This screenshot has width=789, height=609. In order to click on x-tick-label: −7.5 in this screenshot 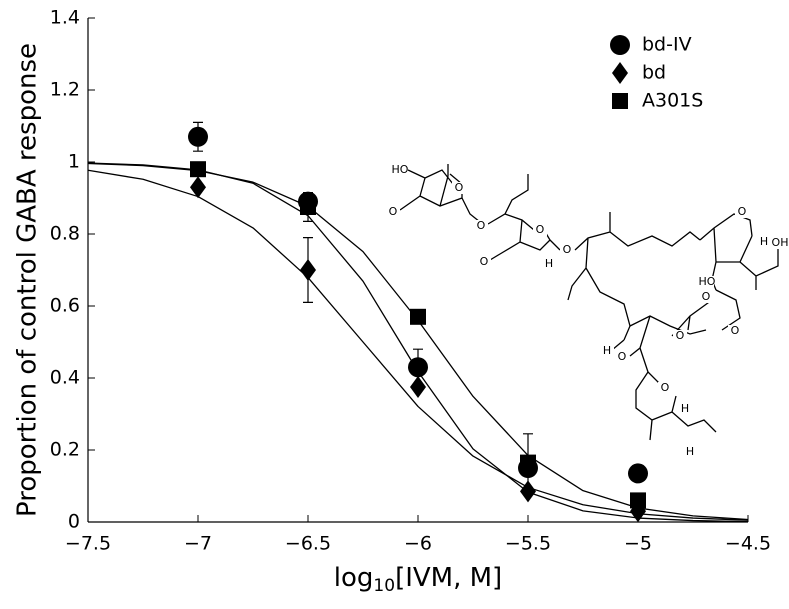, I will do `click(88, 544)`.